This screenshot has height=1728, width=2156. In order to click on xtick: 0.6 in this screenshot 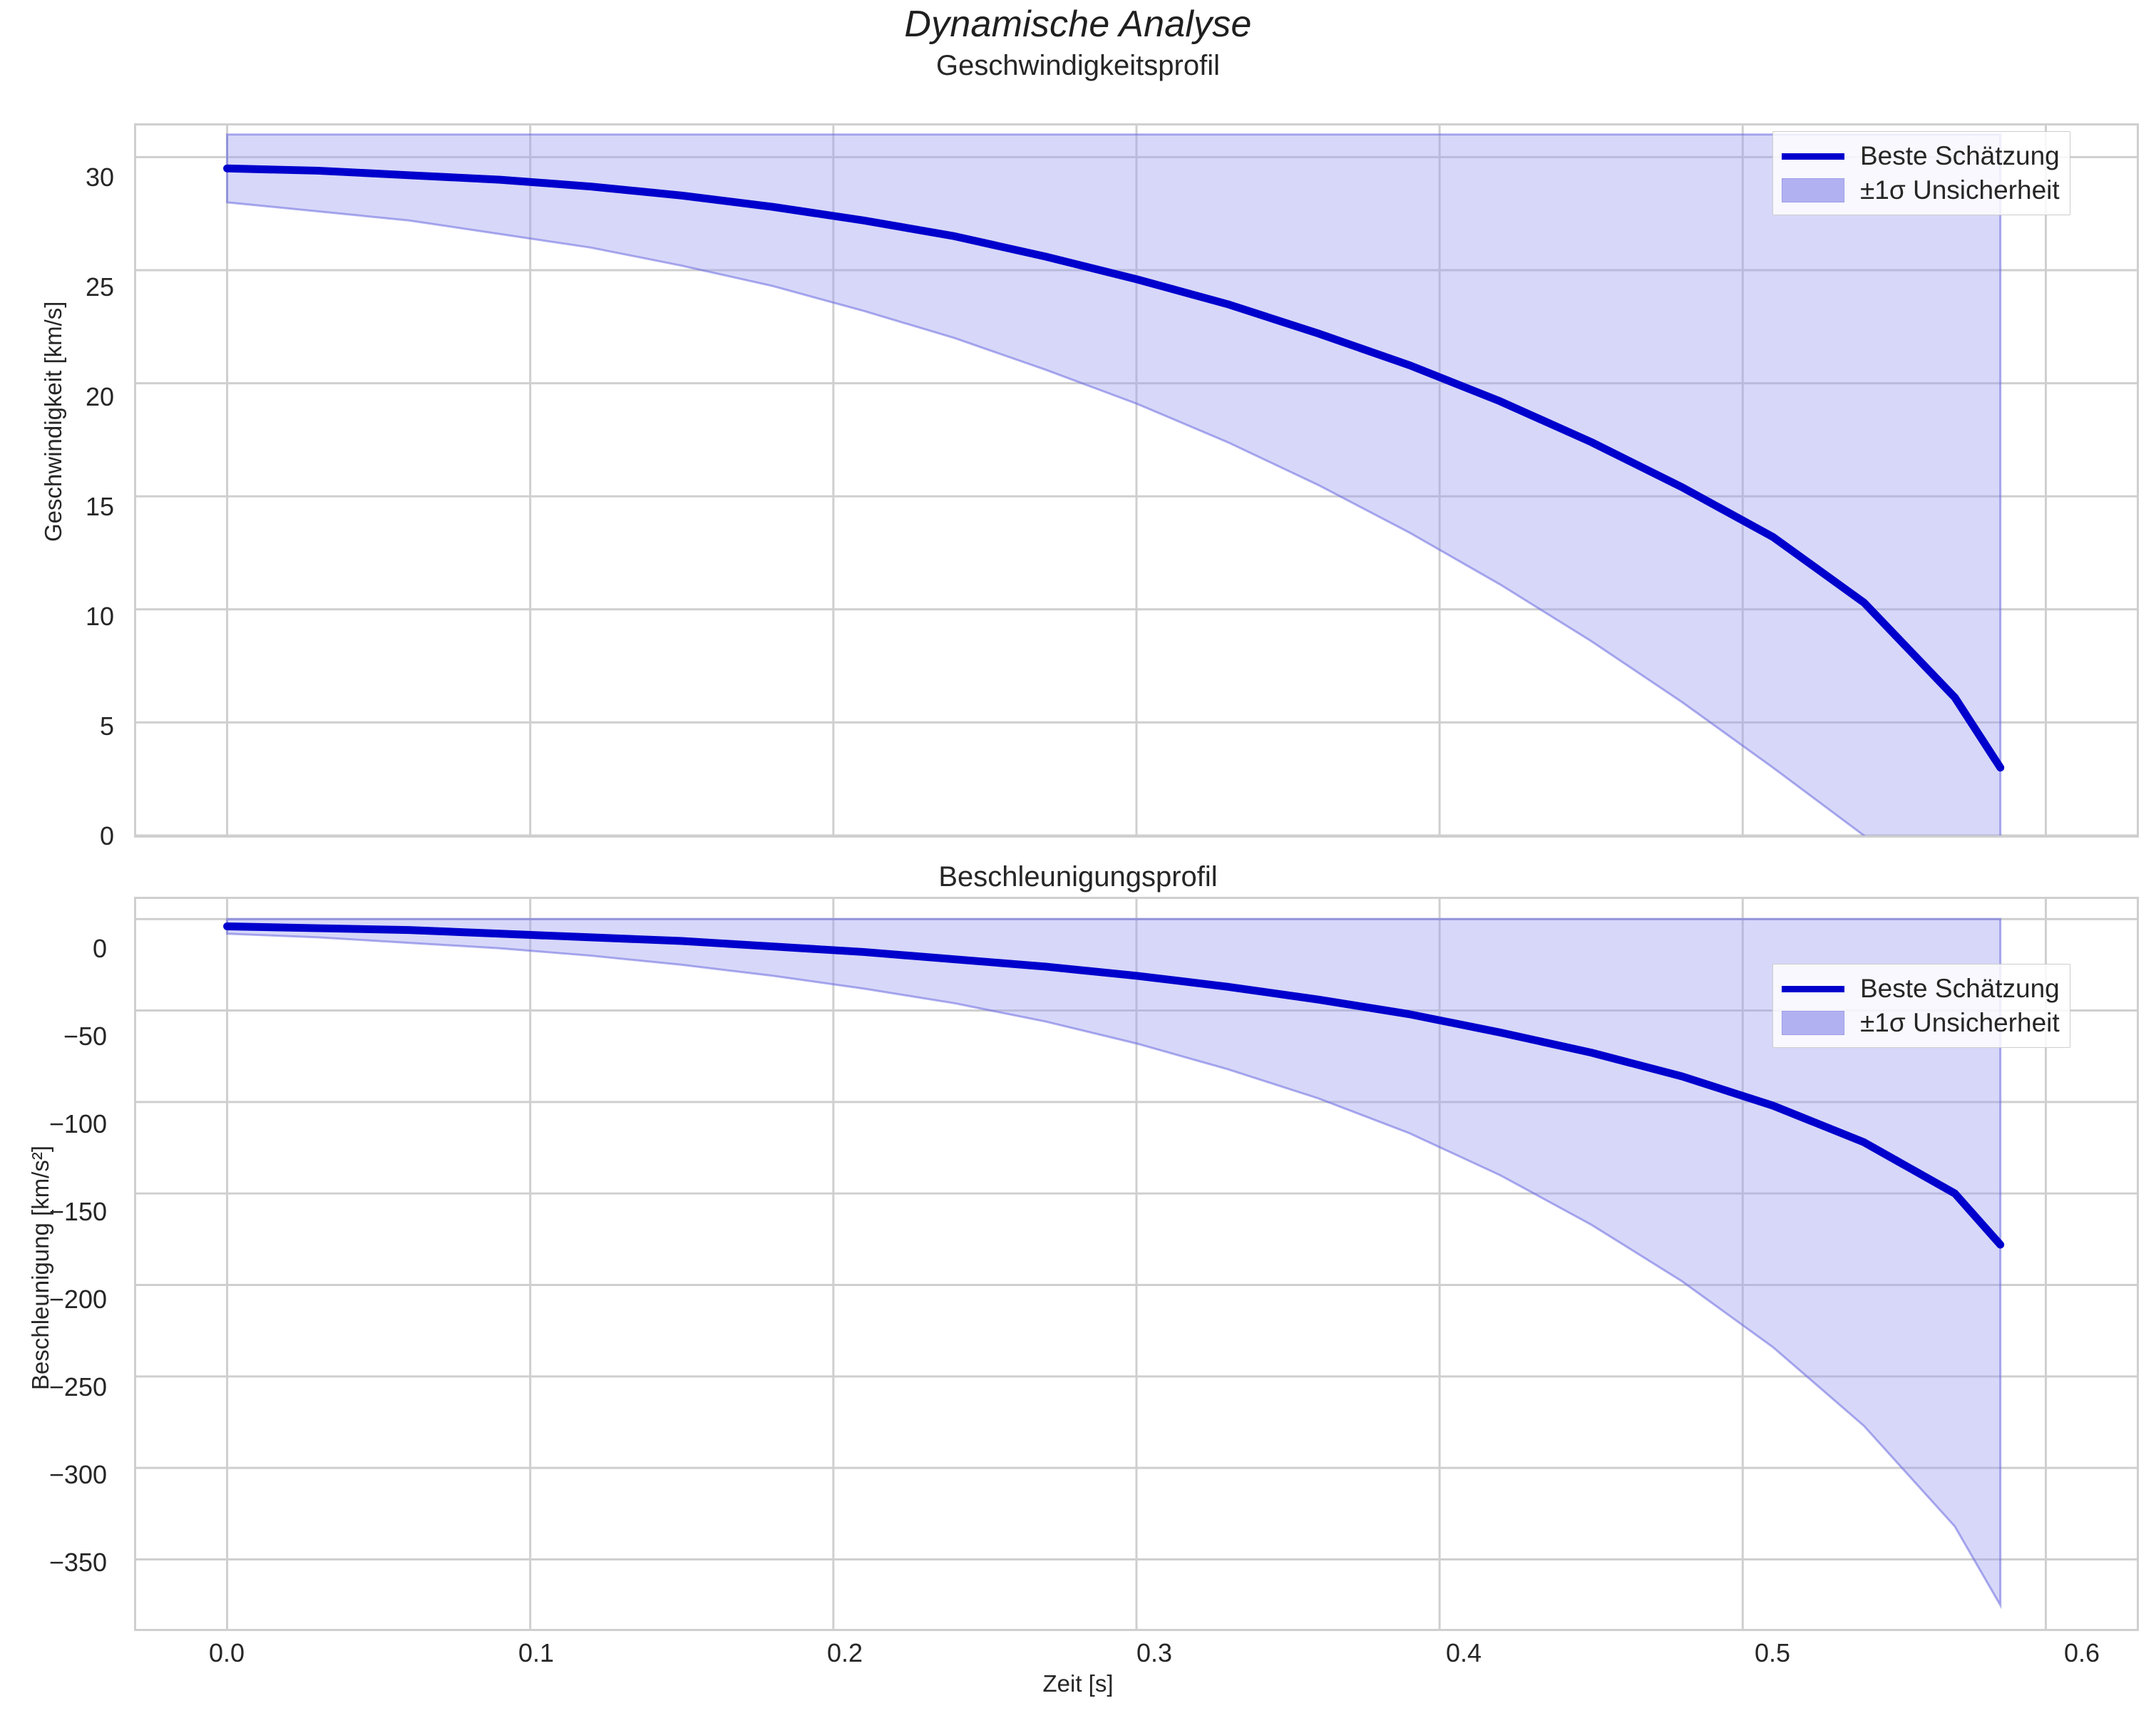, I will do `click(2081, 1652)`.